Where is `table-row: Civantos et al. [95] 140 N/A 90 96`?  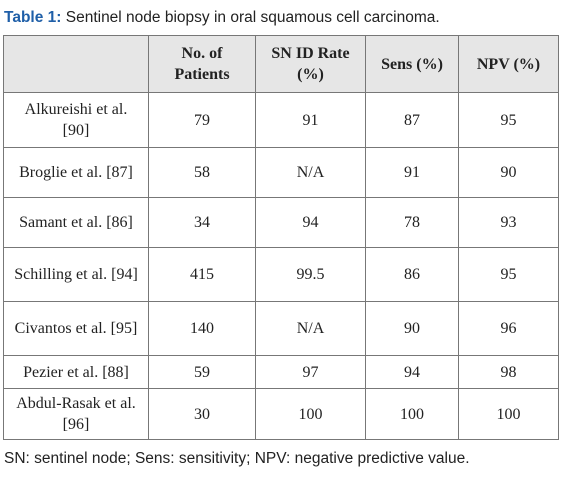 table-row: Civantos et al. [95] 140 N/A 90 96 is located at coordinates (281, 328).